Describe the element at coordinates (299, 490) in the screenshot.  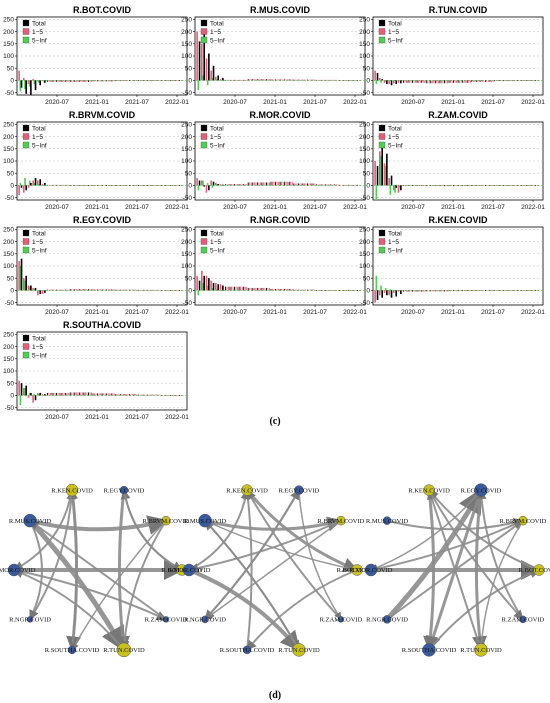
I see `network-node-label: R.EGY.COVID` at that location.